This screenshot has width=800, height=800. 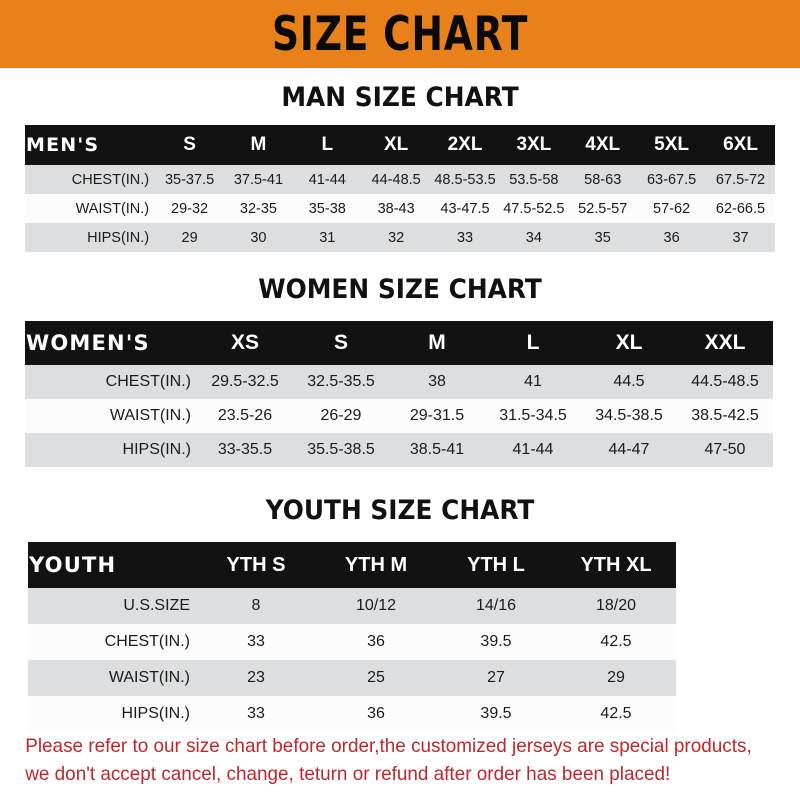 I want to click on men-size-header: M, so click(x=258, y=144).